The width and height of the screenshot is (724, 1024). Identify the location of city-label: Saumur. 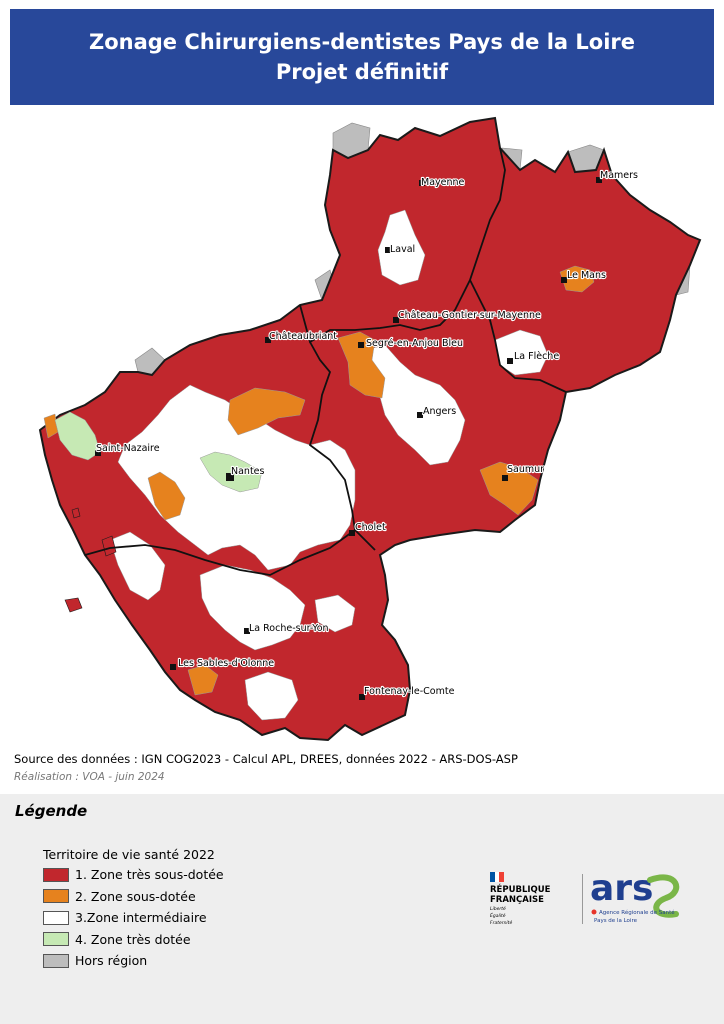
(525, 469).